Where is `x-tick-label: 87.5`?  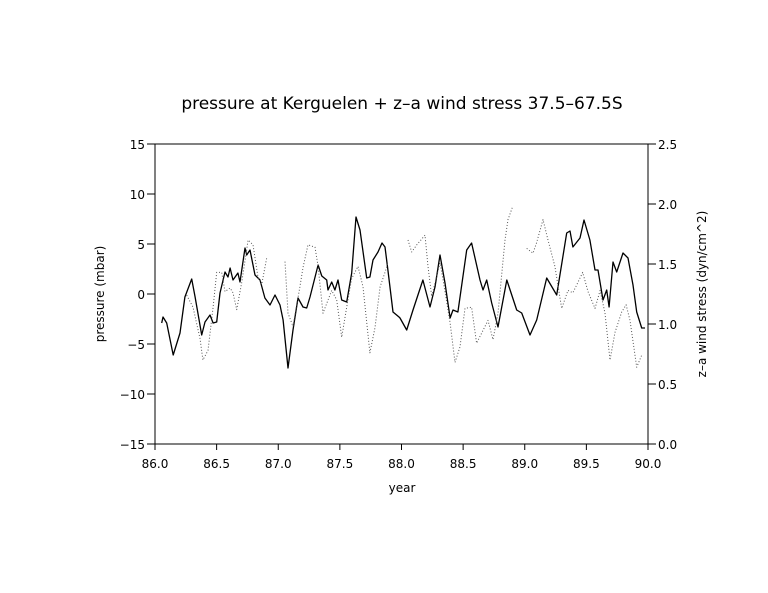
x-tick-label: 87.5 is located at coordinates (340, 464).